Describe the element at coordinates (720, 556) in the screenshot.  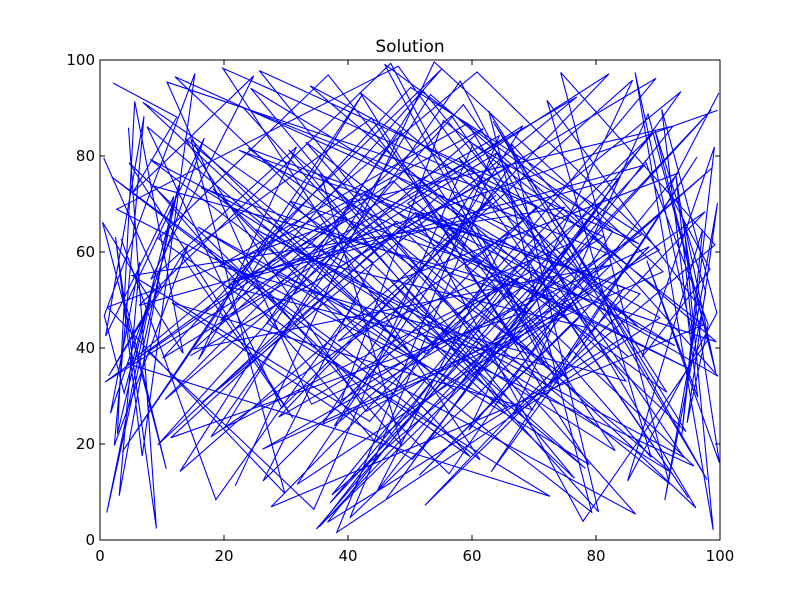
I see `x-tick-label: 100` at that location.